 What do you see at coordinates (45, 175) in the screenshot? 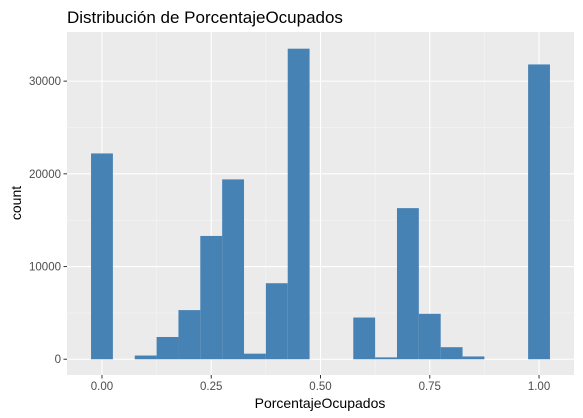
I see `y-tick-label: 20000` at bounding box center [45, 175].